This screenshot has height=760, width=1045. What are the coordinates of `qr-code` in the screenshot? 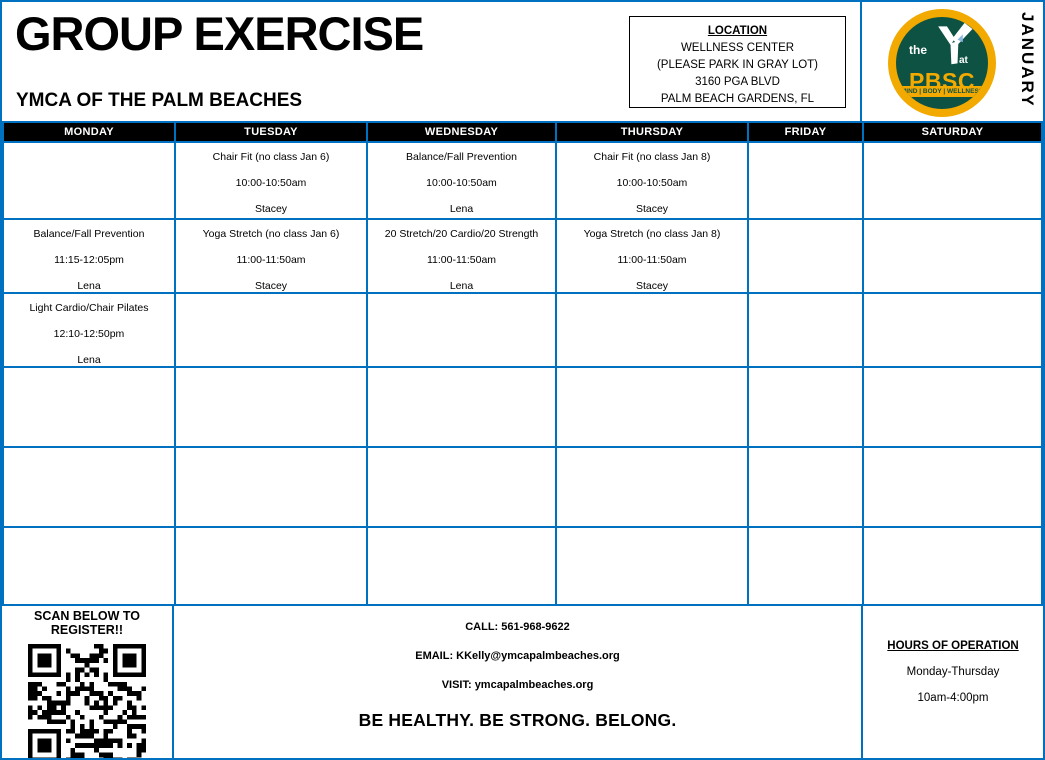 It's located at (87, 701).